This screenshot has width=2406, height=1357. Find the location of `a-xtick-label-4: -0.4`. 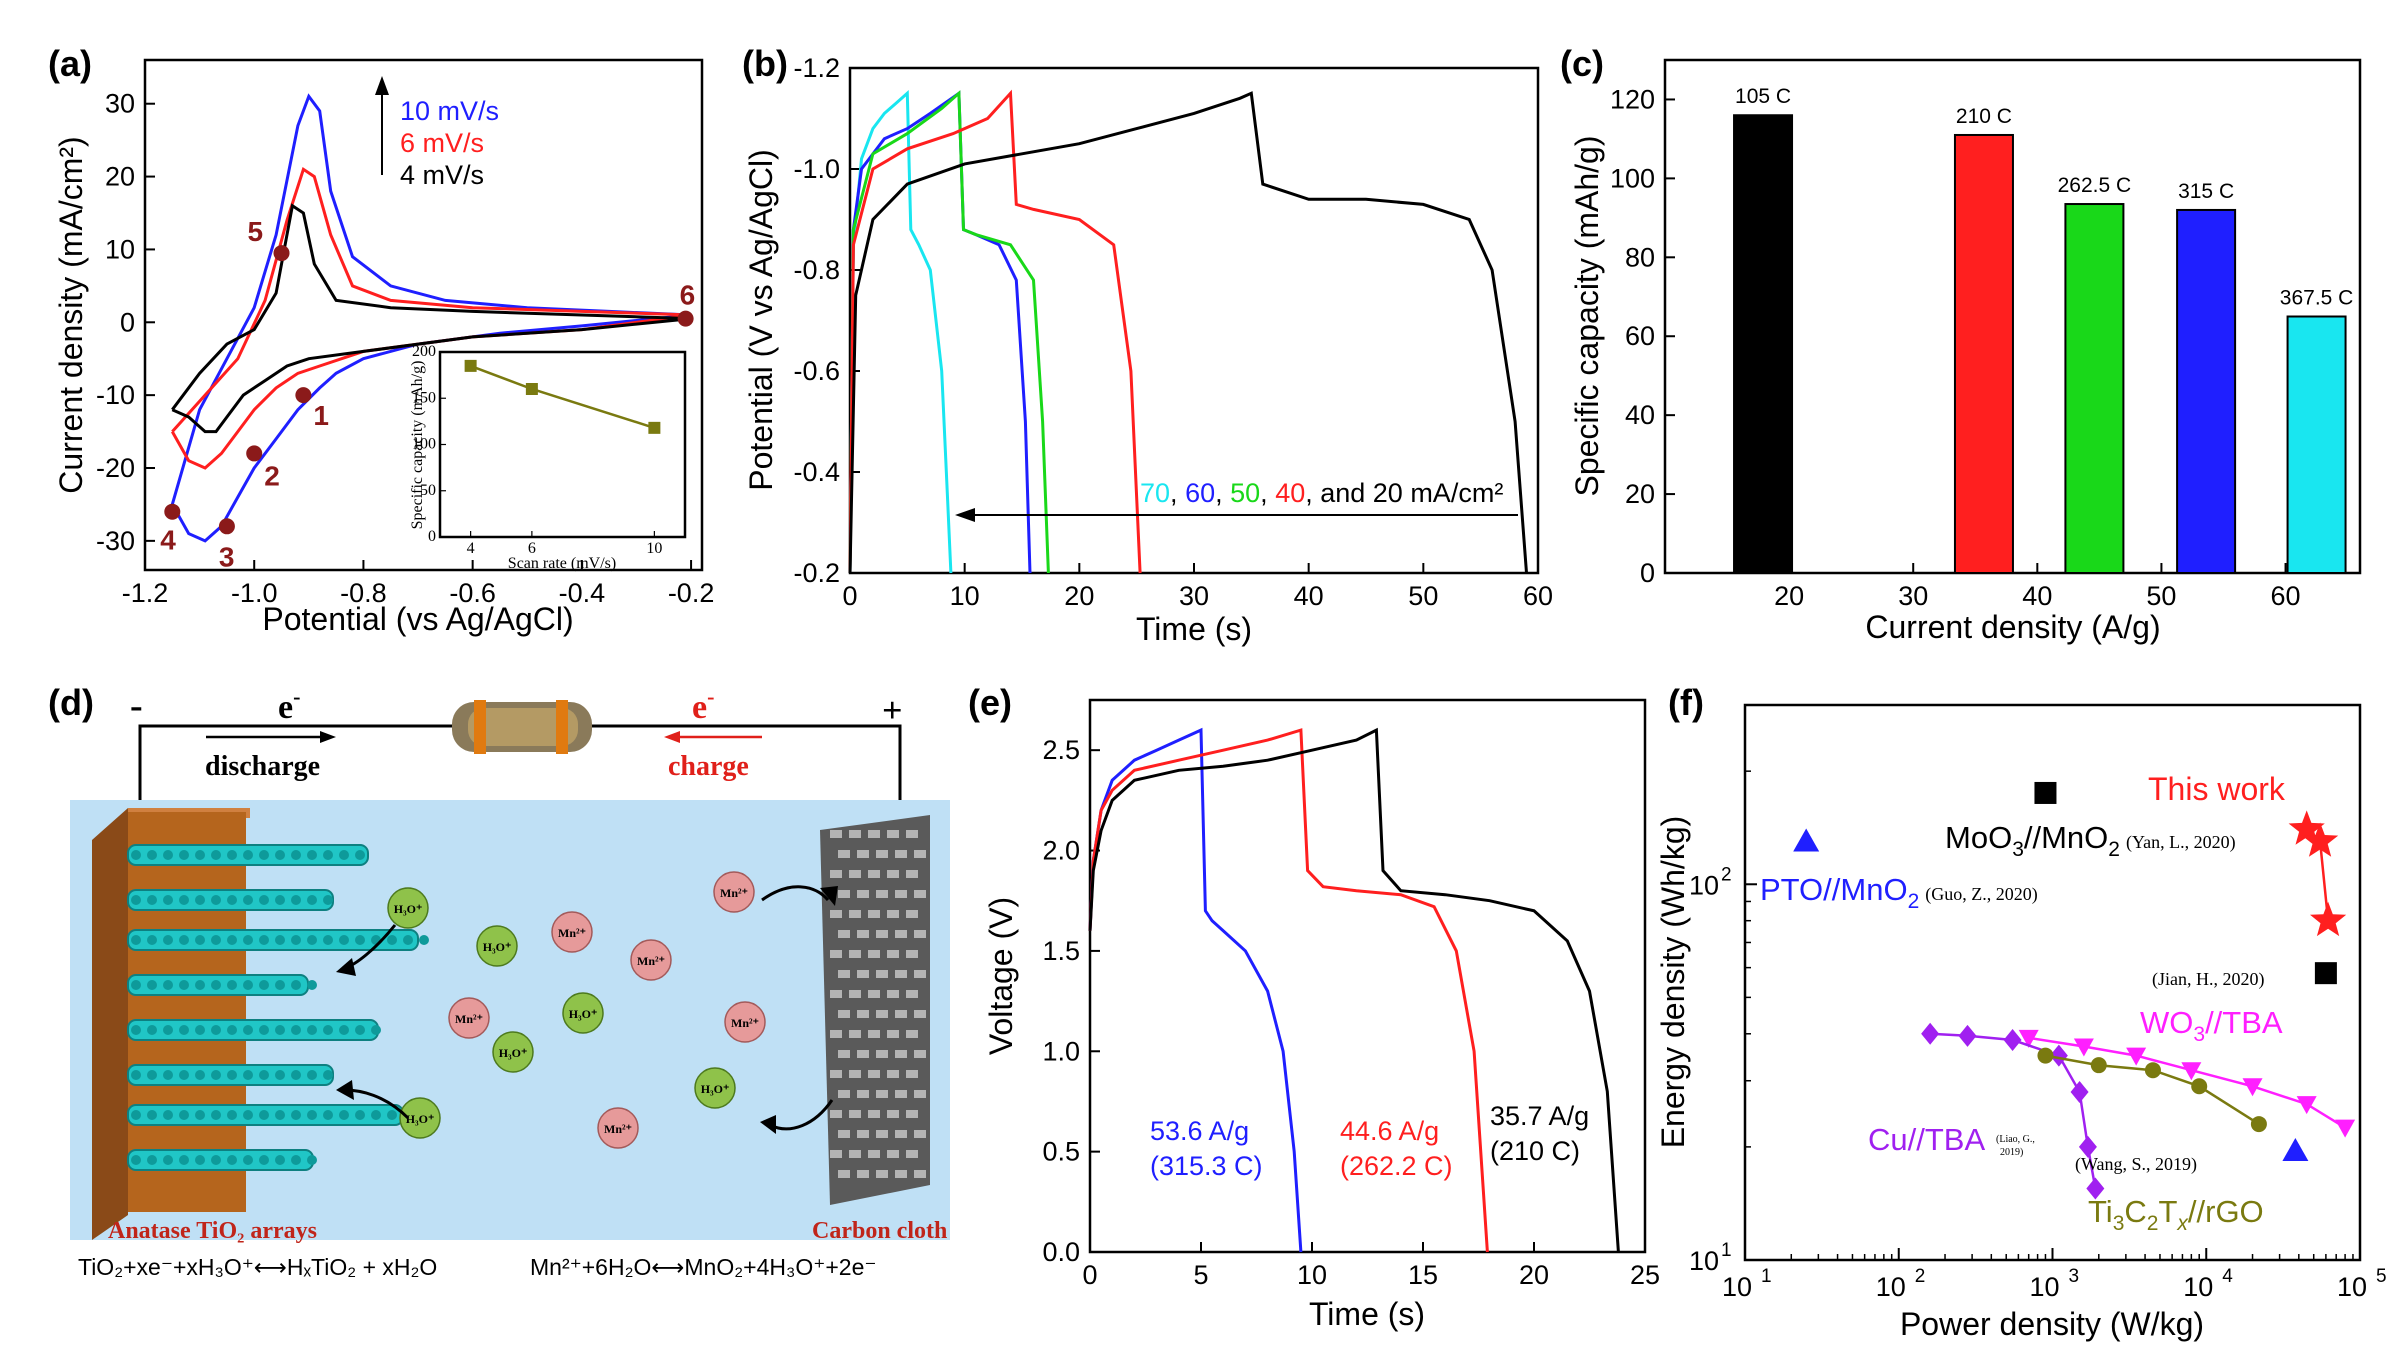

a-xtick-label-4: -0.4 is located at coordinates (582, 593).